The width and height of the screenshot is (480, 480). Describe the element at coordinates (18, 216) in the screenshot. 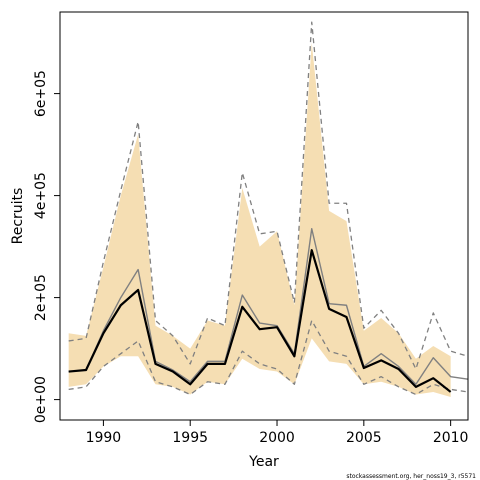

I see `y-axis-title: Recruits` at that location.